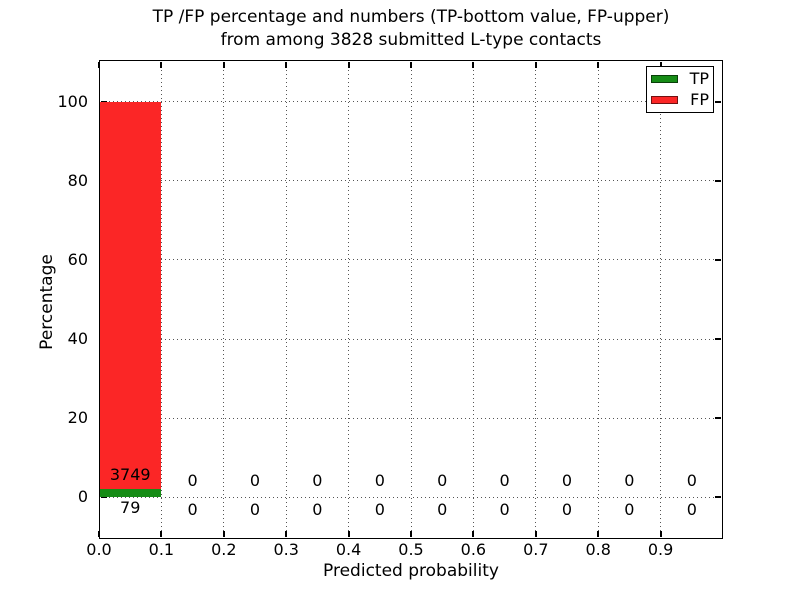  What do you see at coordinates (411, 571) in the screenshot?
I see `x-axis-label: Predicted probability` at bounding box center [411, 571].